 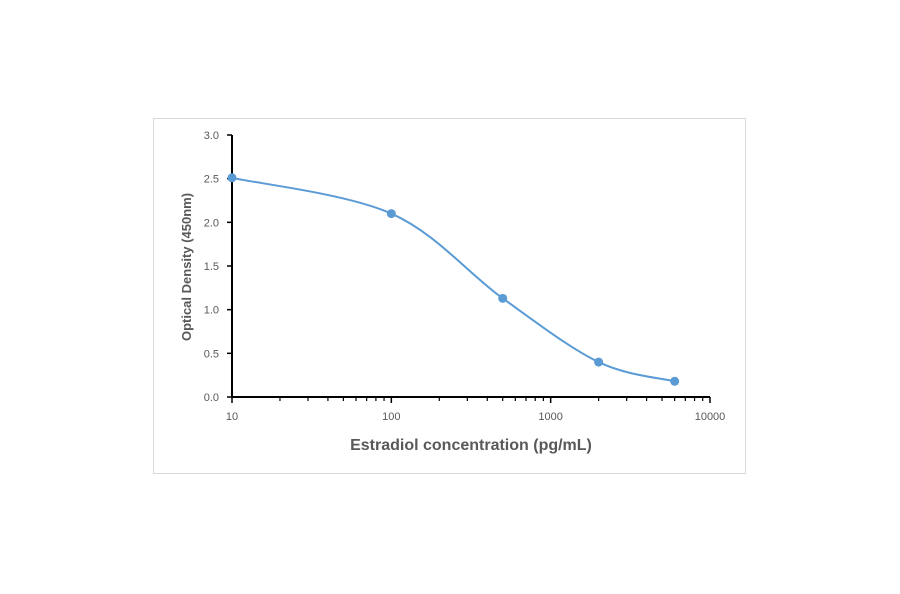 I want to click on y-tick-label: 1.0, so click(x=211, y=311).